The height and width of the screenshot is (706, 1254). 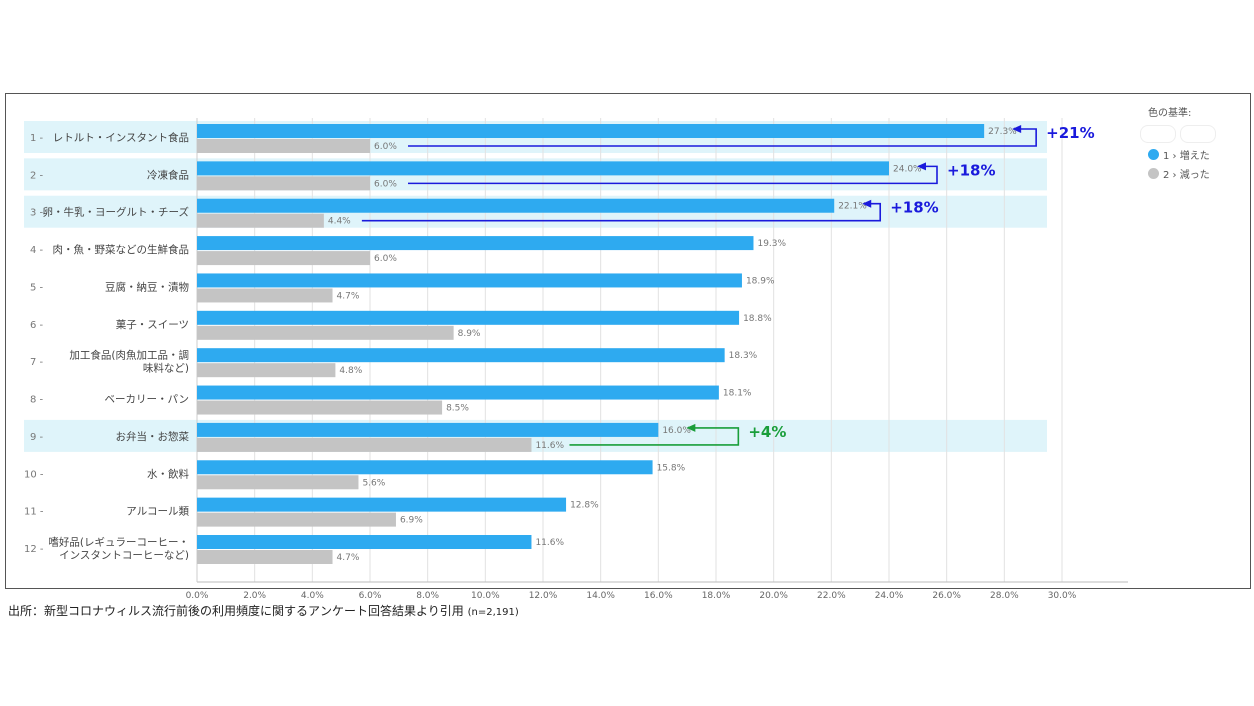 What do you see at coordinates (121, 249) in the screenshot?
I see `category-label: 肉・魚・野菜などの生鮮食品` at bounding box center [121, 249].